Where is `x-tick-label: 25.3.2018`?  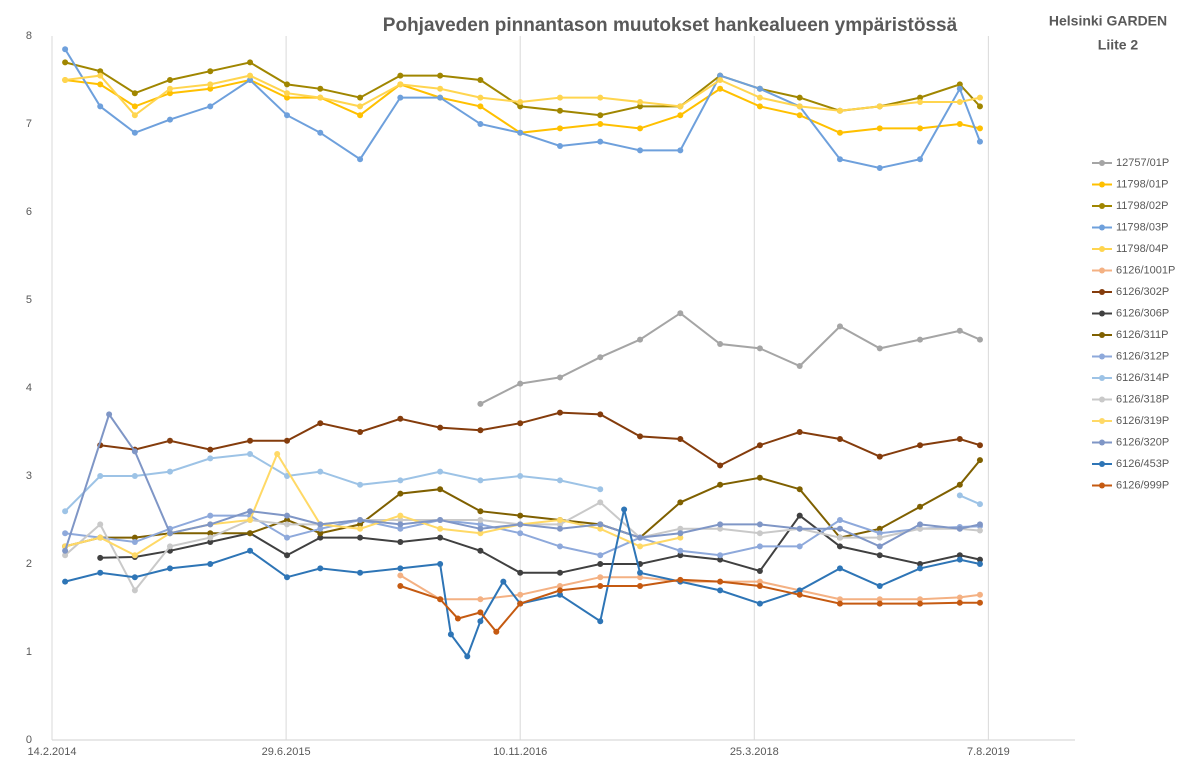 x-tick-label: 25.3.2018 is located at coordinates (754, 752).